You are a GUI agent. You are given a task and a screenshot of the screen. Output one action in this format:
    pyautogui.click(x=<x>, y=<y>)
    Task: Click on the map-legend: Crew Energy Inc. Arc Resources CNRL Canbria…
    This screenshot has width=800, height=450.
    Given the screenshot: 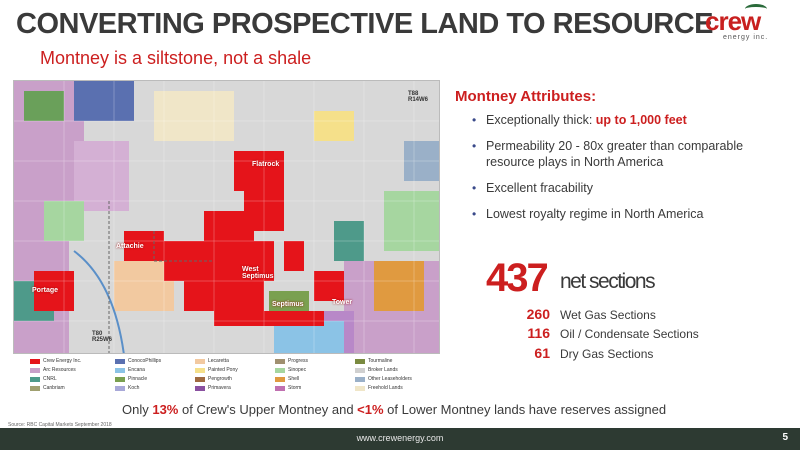 What is the action you would take?
    pyautogui.click(x=235, y=378)
    